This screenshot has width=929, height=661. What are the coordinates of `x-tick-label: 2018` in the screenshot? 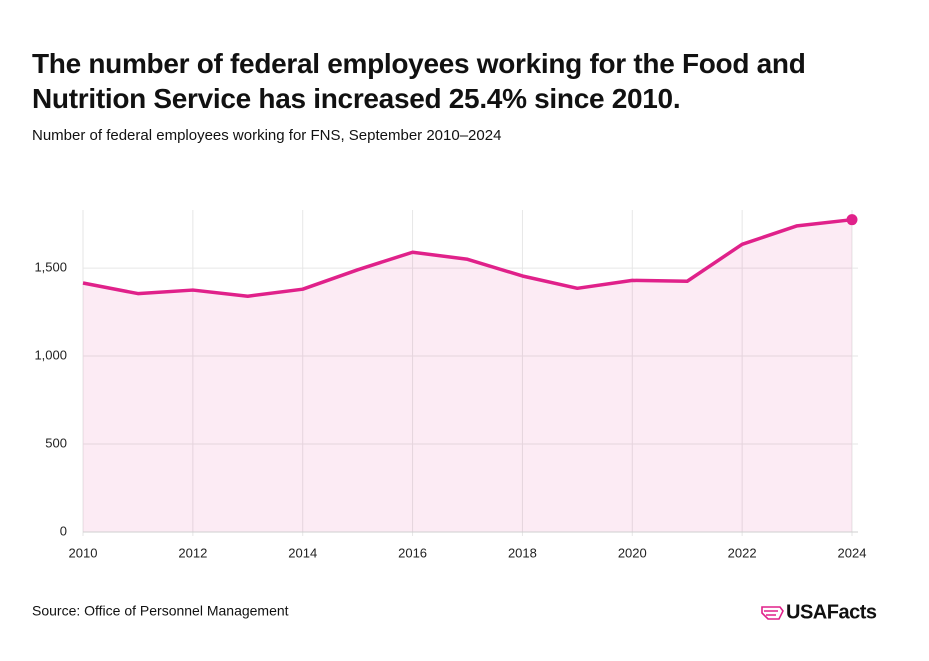 It's located at (522, 552).